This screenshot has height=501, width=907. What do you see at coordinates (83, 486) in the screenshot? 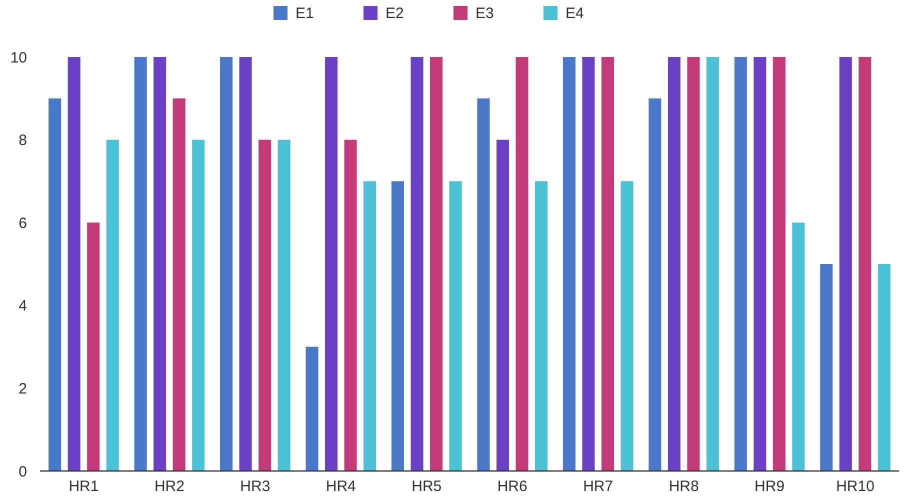
I see `x-tick-label: HR1` at bounding box center [83, 486].